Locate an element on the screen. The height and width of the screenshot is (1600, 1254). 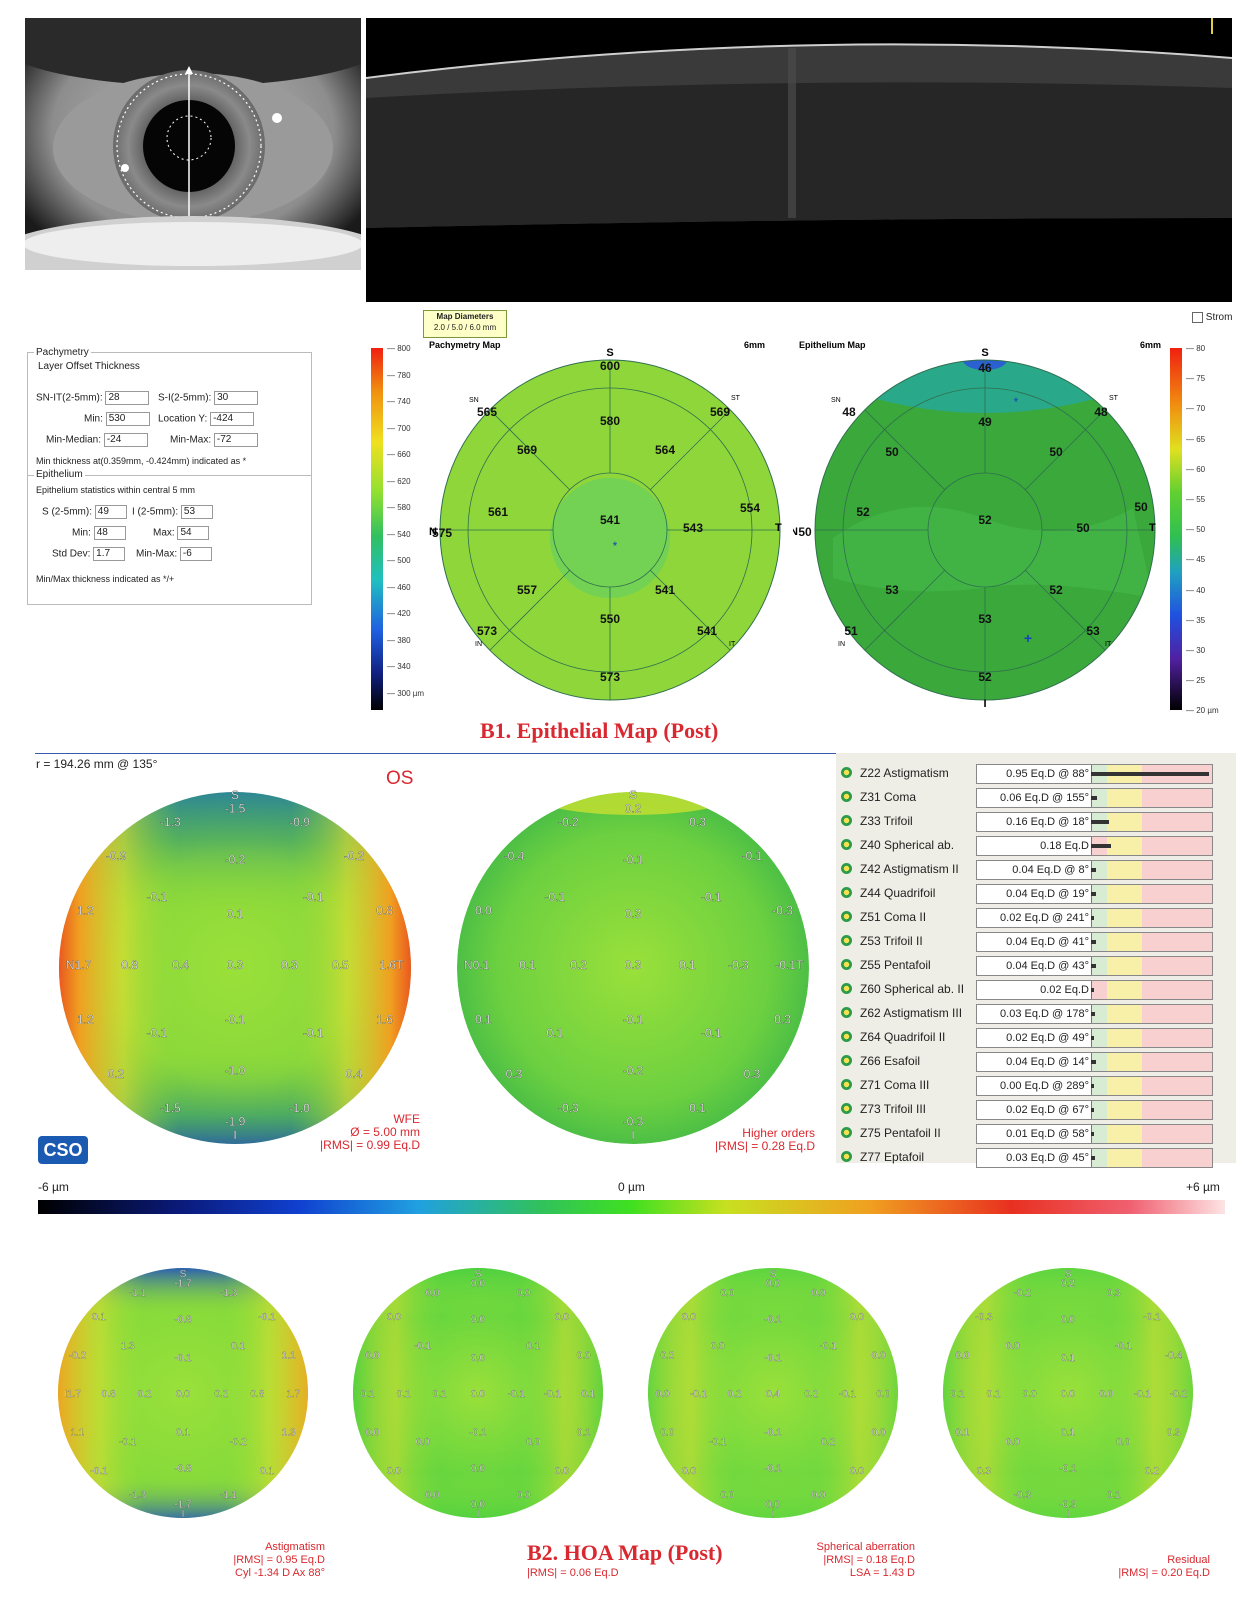
ep-min-max-field: -6 is located at coordinates (195, 554).